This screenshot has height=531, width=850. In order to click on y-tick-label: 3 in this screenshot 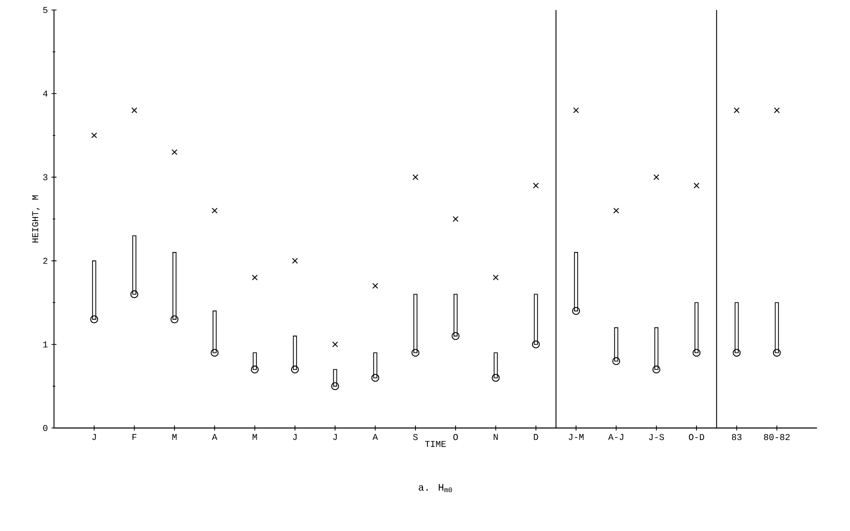, I will do `click(45, 177)`.